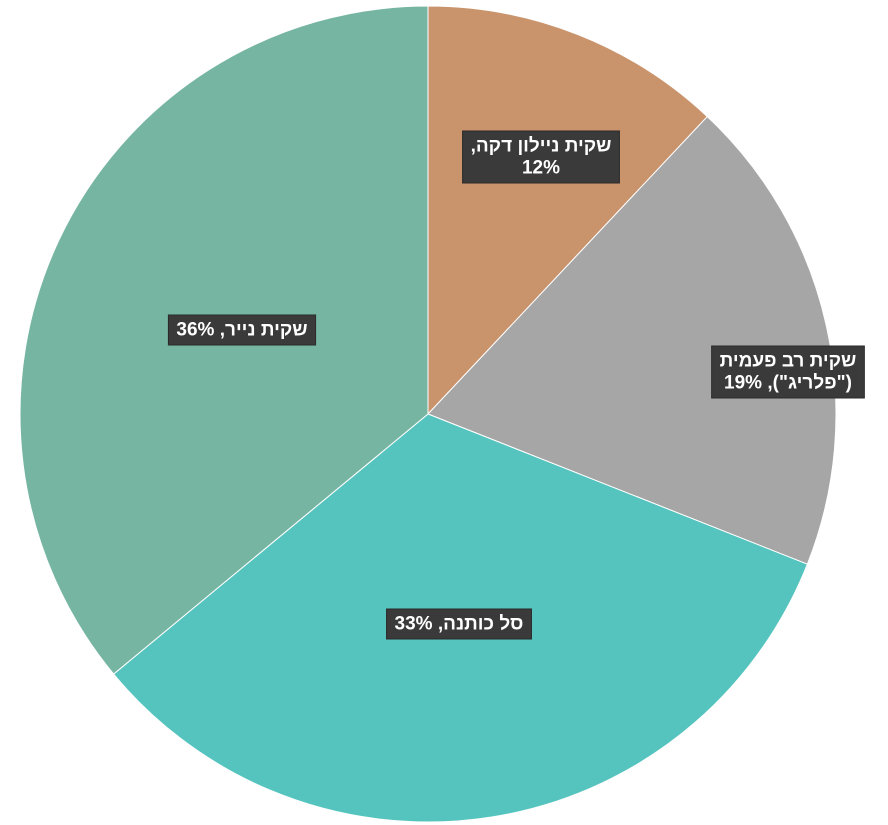  Describe the element at coordinates (788, 361) in the screenshot. I see `data-label-text: שקית רב פעמית` at that location.